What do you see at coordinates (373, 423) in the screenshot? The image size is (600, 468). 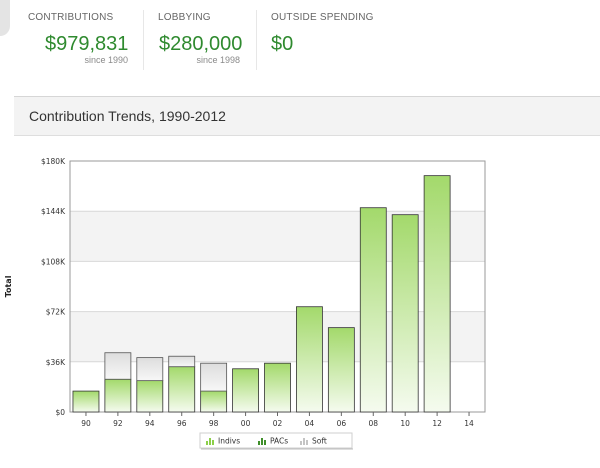 I see `x-tick-label: 08` at bounding box center [373, 423].